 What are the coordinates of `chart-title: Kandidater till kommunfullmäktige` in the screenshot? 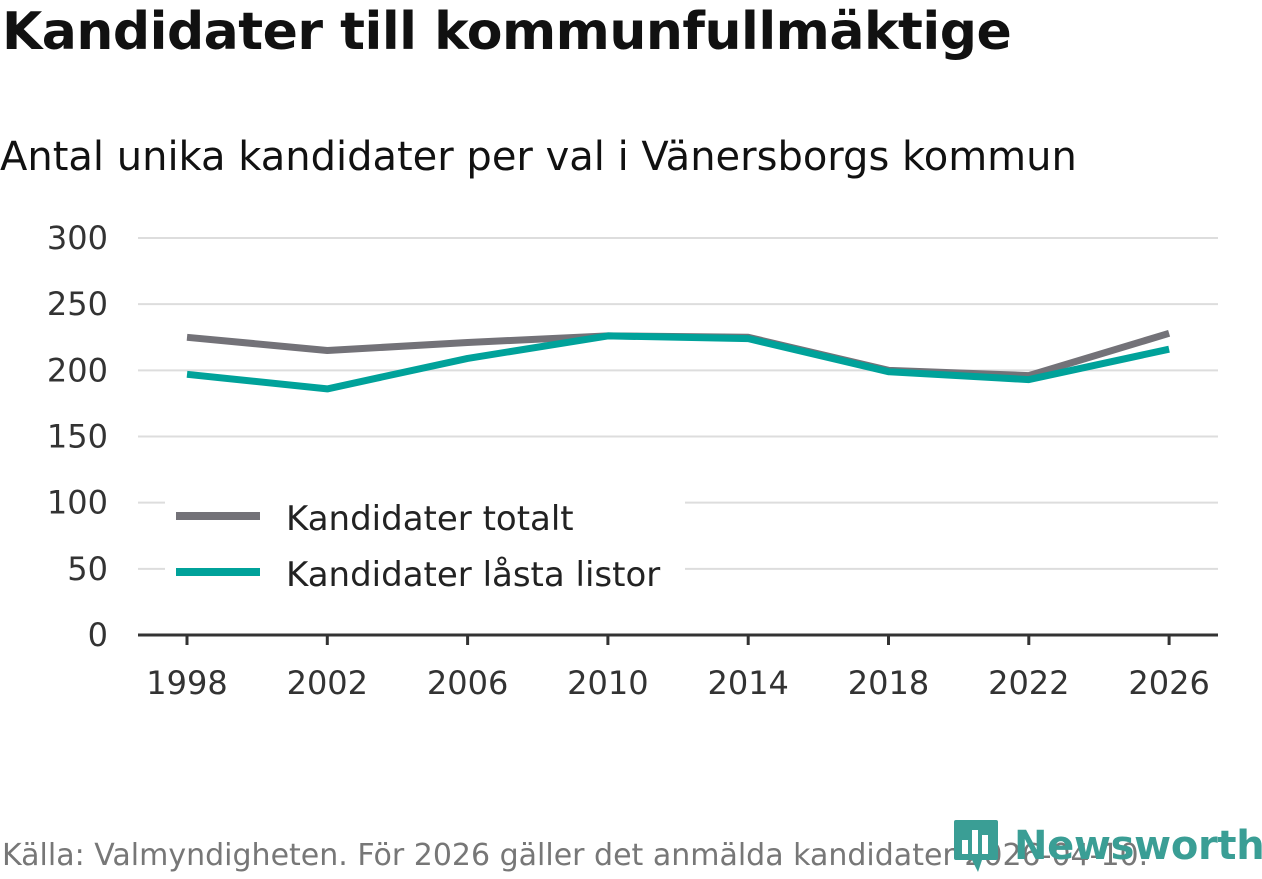 It's located at (507, 32).